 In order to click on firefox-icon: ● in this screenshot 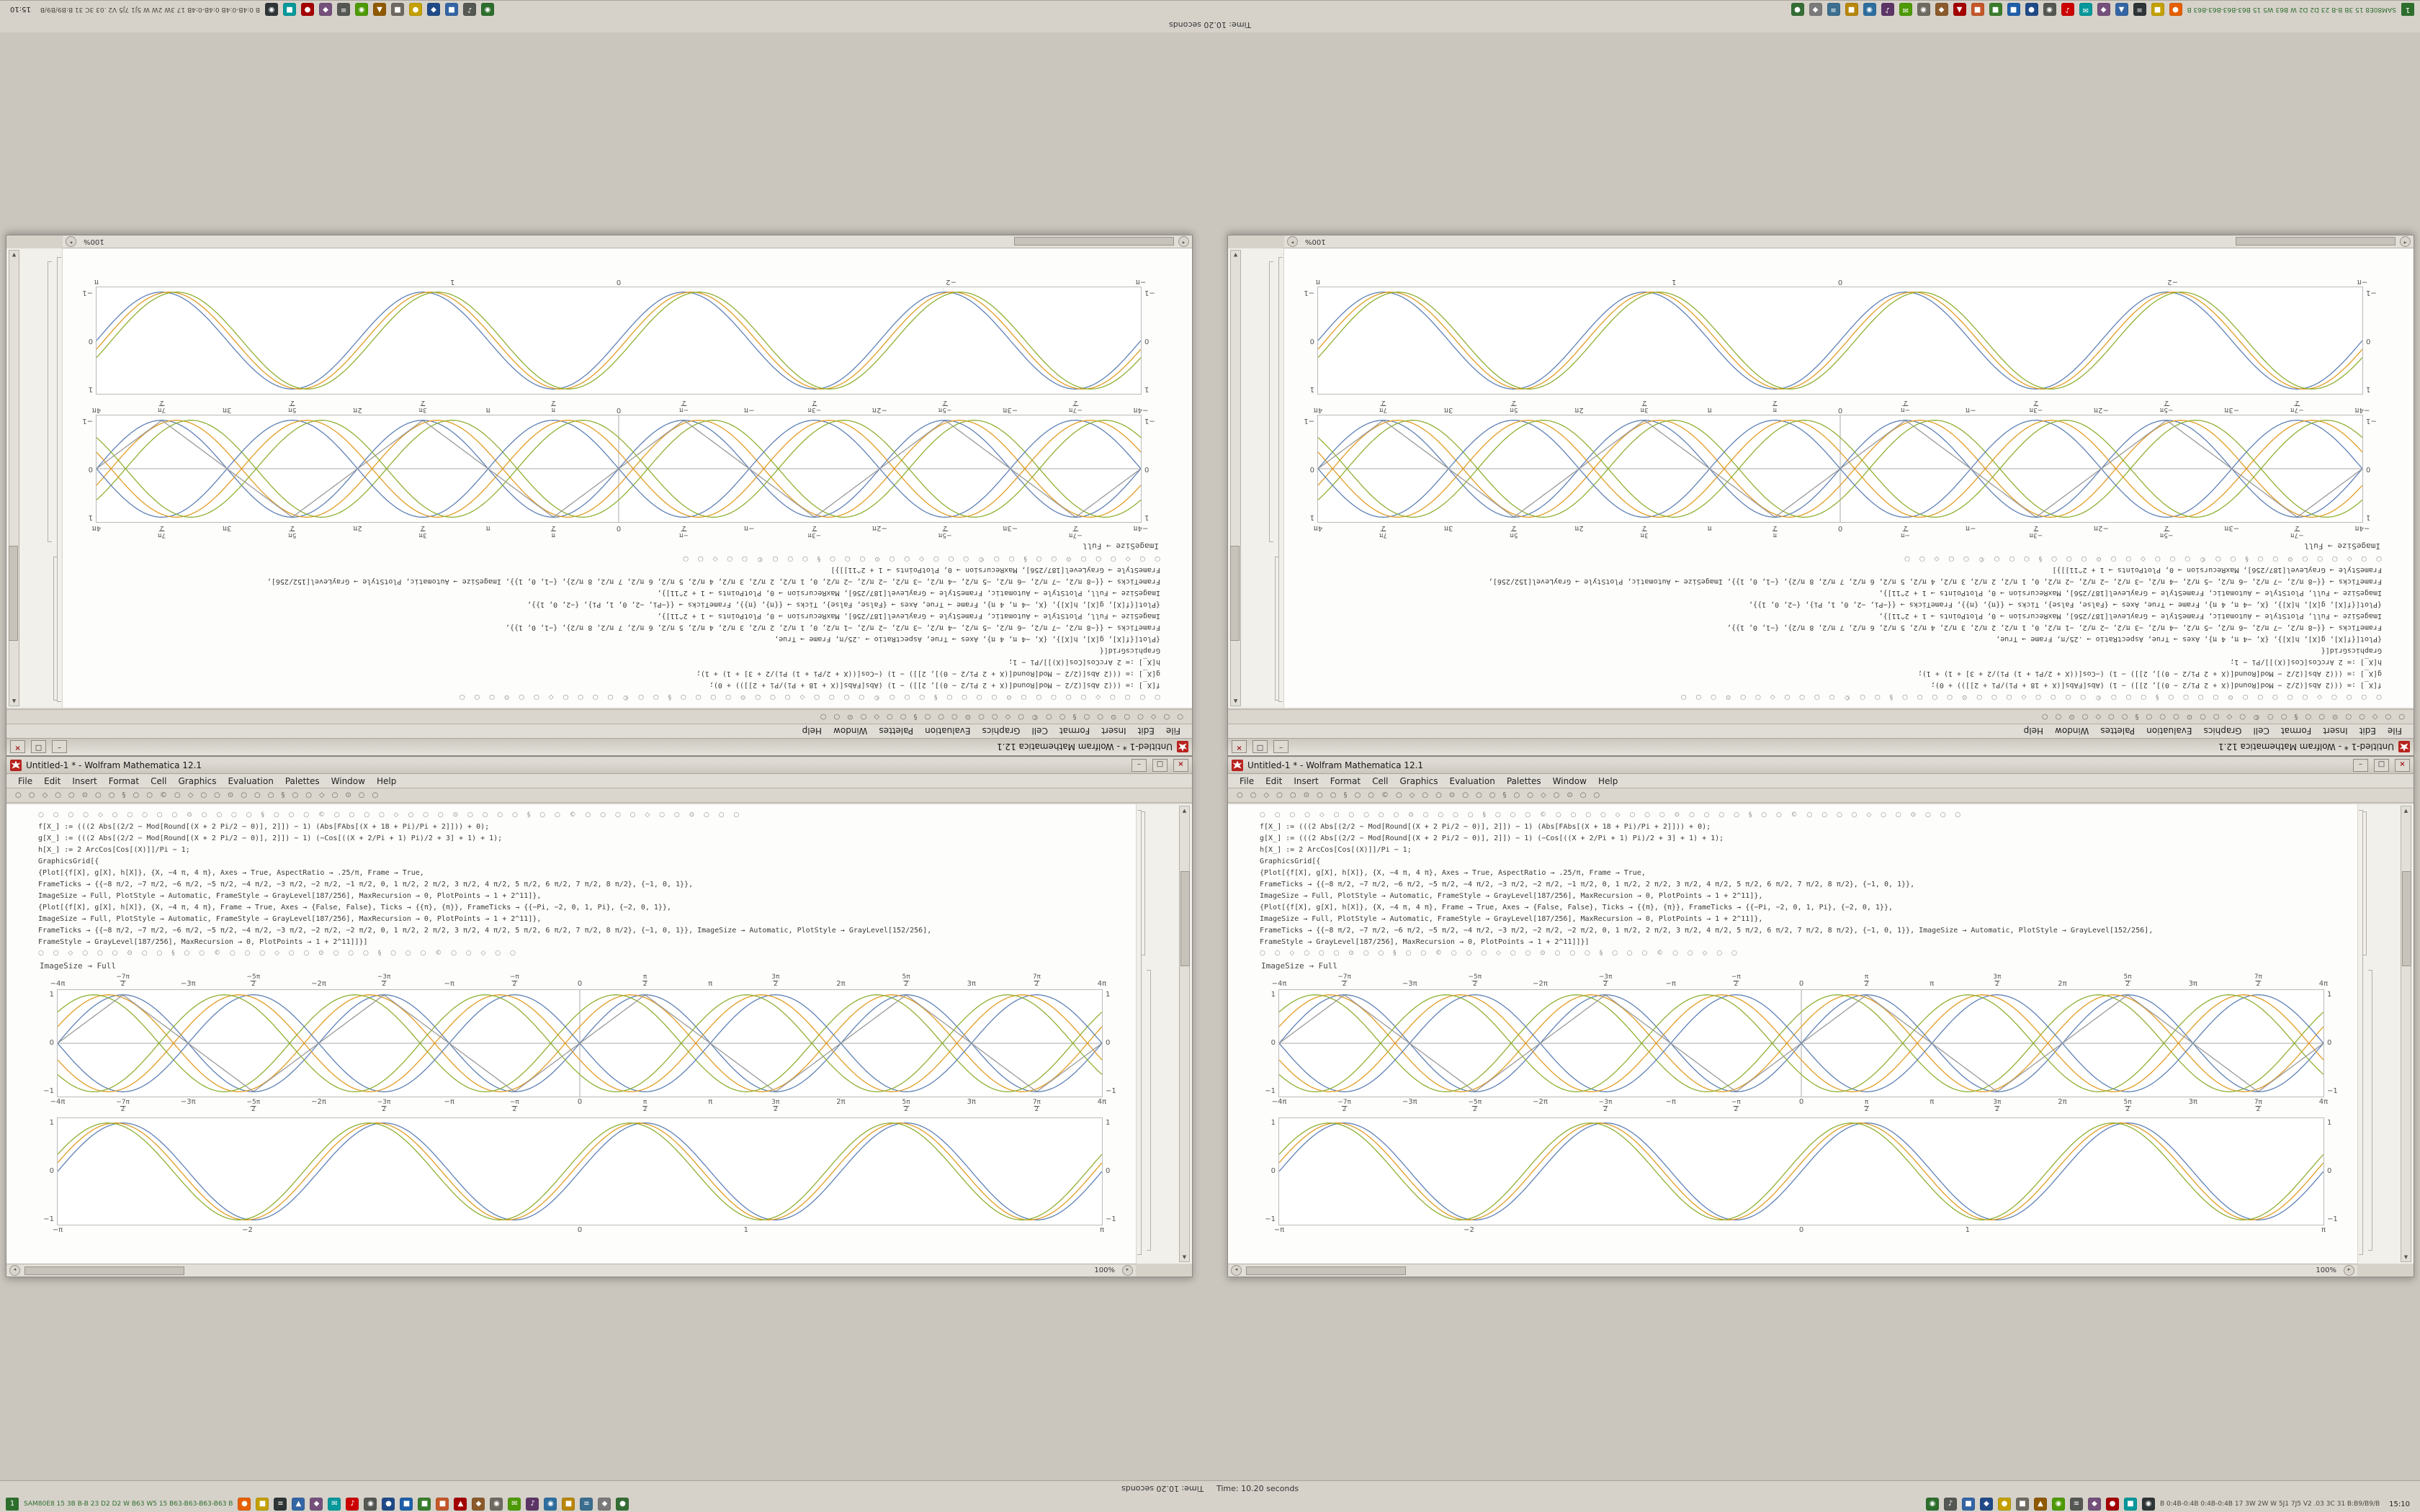, I will do `click(244, 1504)`.